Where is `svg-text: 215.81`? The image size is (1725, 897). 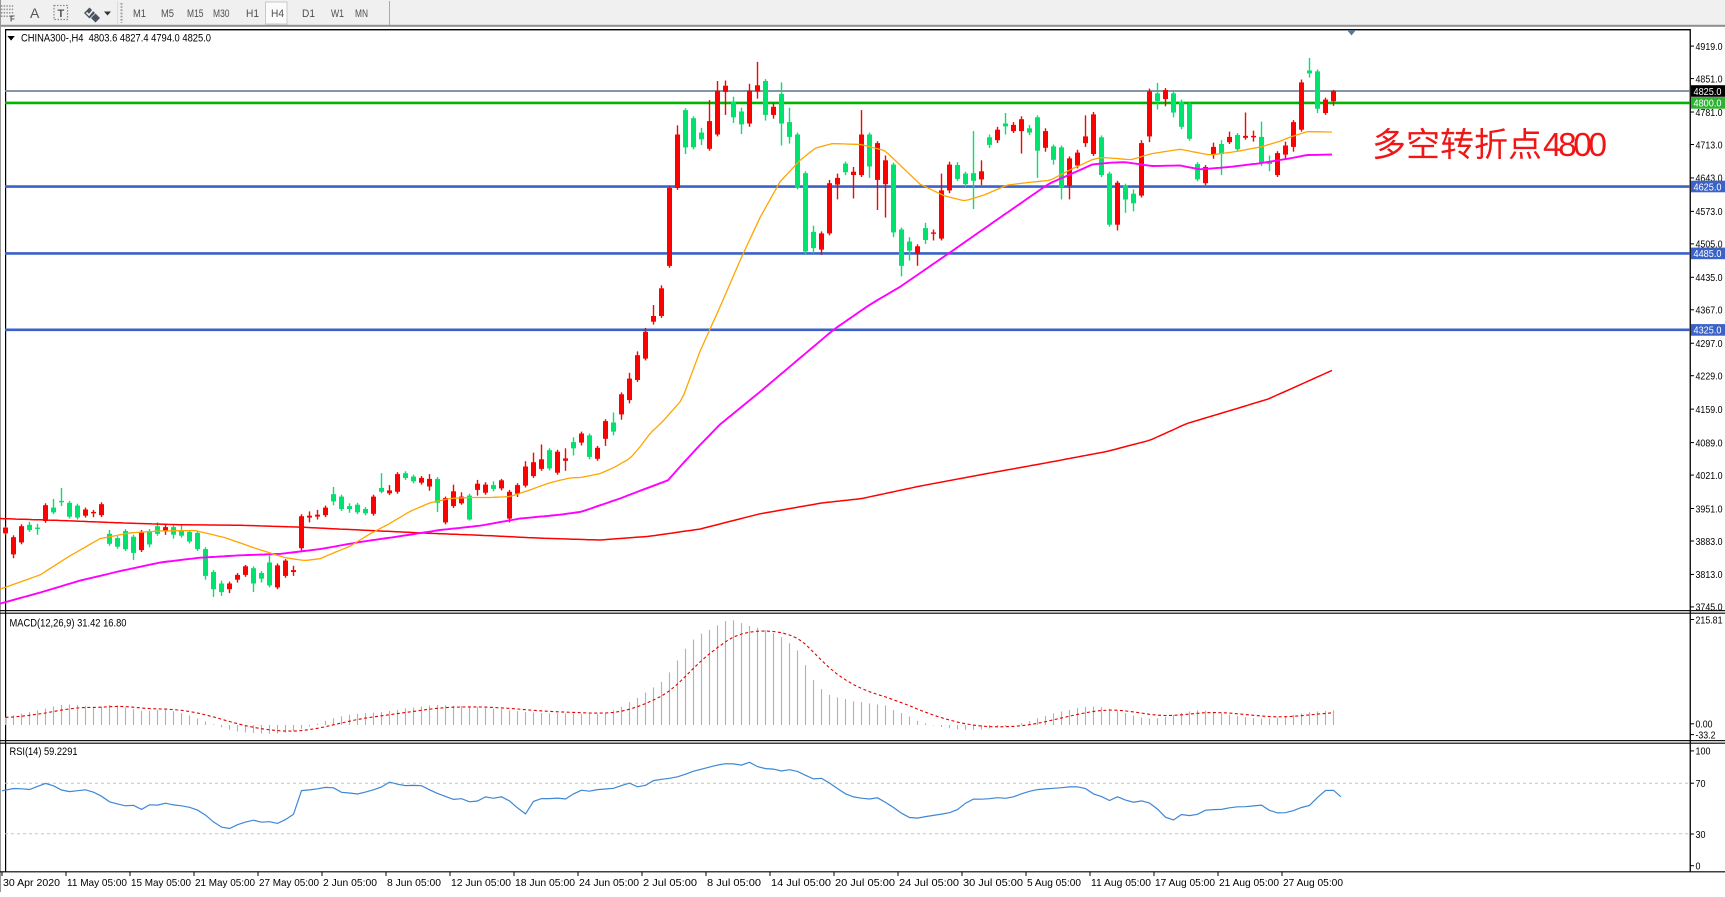 svg-text: 215.81 is located at coordinates (1709, 620).